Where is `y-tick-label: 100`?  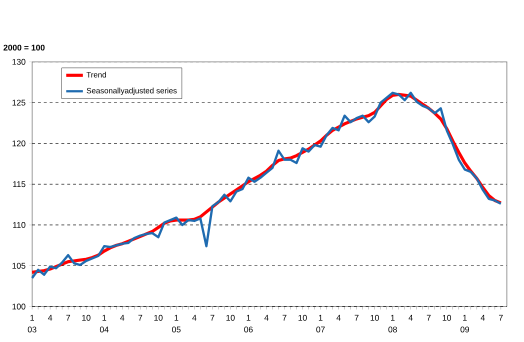
y-tick-label: 100 is located at coordinates (19, 307).